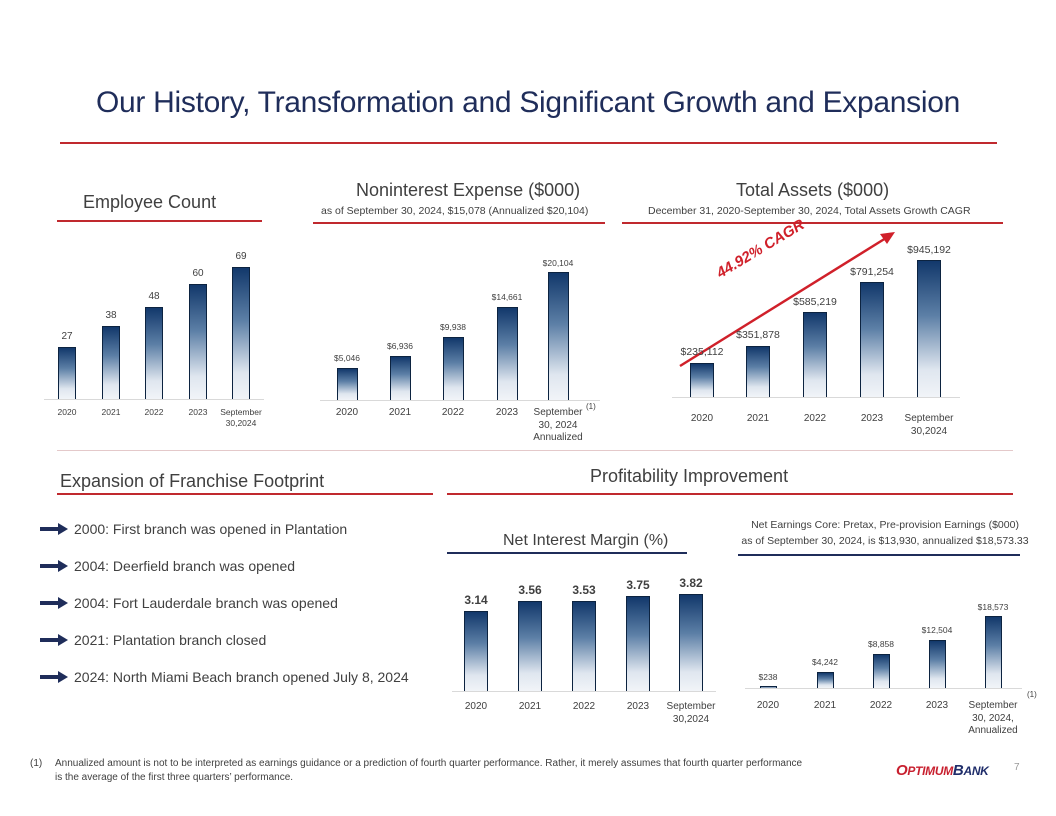 The height and width of the screenshot is (816, 1056). What do you see at coordinates (758, 335) in the screenshot?
I see `value-label: $351,878` at bounding box center [758, 335].